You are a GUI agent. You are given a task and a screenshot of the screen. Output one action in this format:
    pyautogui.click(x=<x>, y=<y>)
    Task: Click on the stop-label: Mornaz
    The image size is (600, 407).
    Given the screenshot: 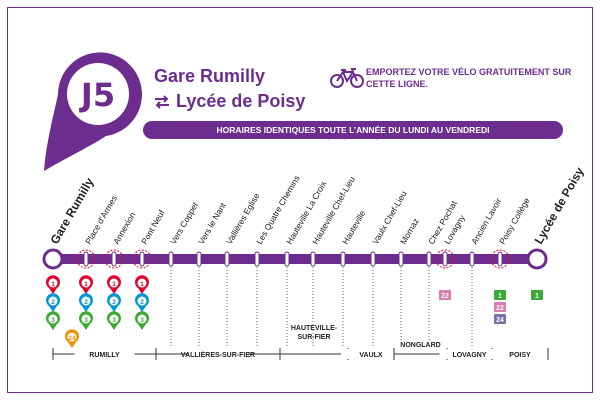 What is the action you would take?
    pyautogui.click(x=409, y=231)
    